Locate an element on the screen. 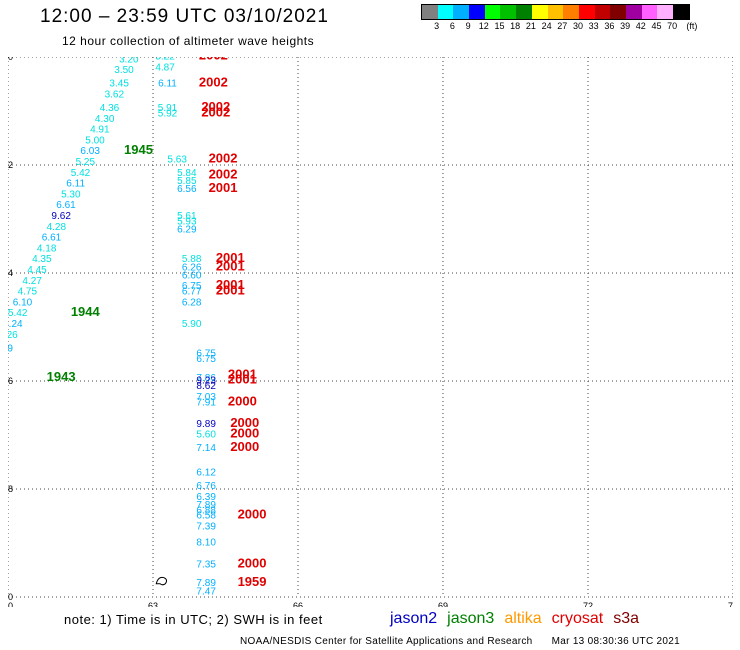  time-label: 1945 is located at coordinates (138, 149).